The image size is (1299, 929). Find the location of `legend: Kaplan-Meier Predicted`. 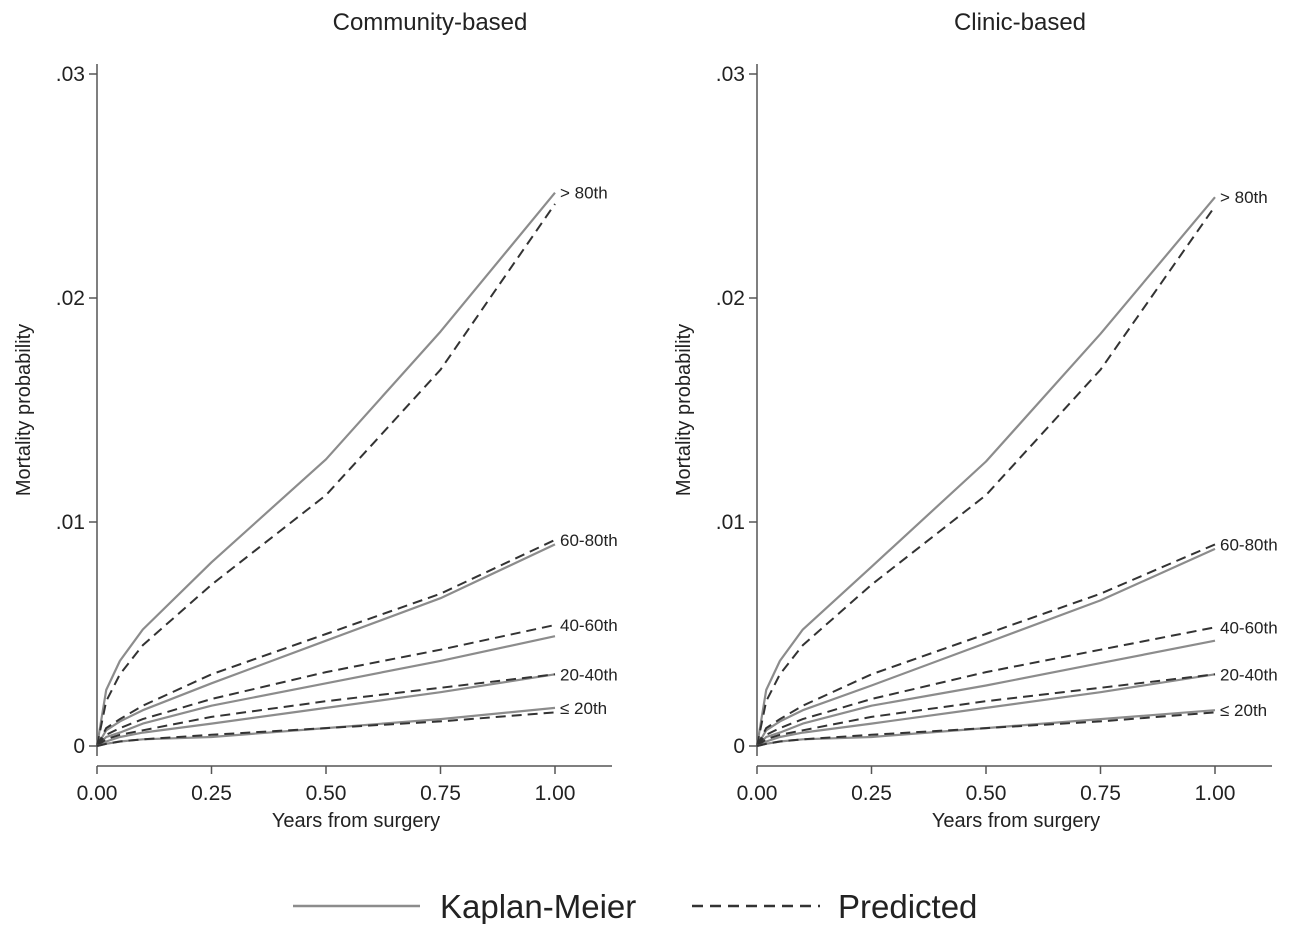

legend: Kaplan-Meier Predicted is located at coordinates (635, 906).